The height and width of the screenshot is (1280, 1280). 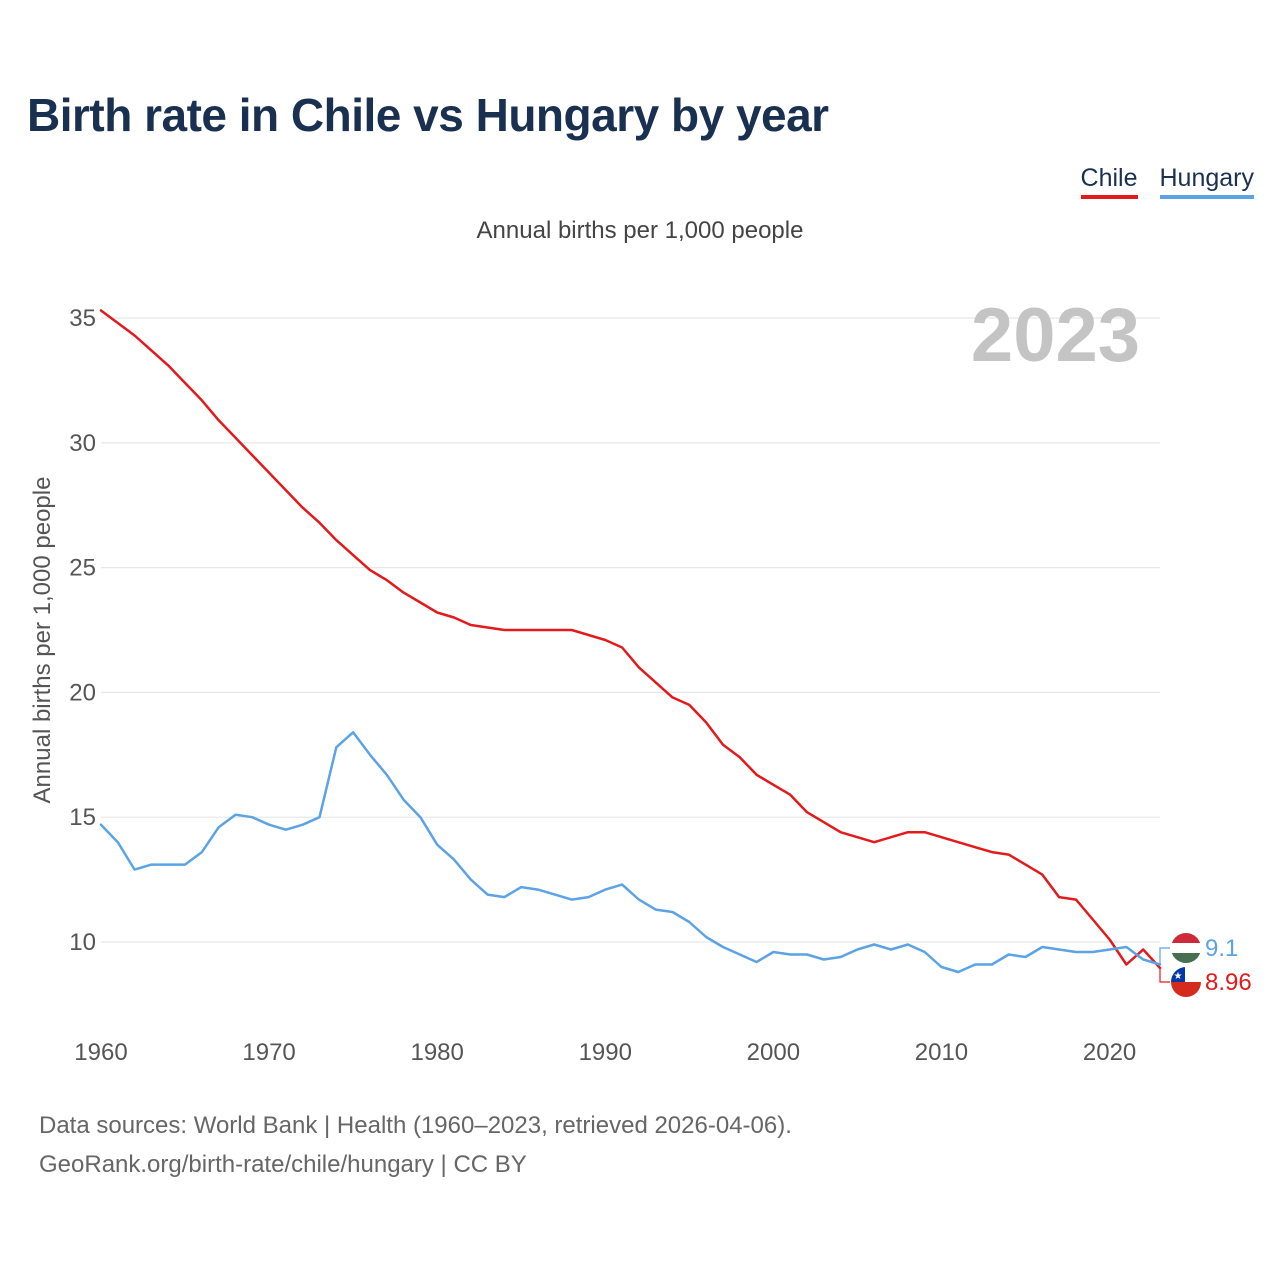 What do you see at coordinates (1164, 956) in the screenshot?
I see `end-connector-hungary` at bounding box center [1164, 956].